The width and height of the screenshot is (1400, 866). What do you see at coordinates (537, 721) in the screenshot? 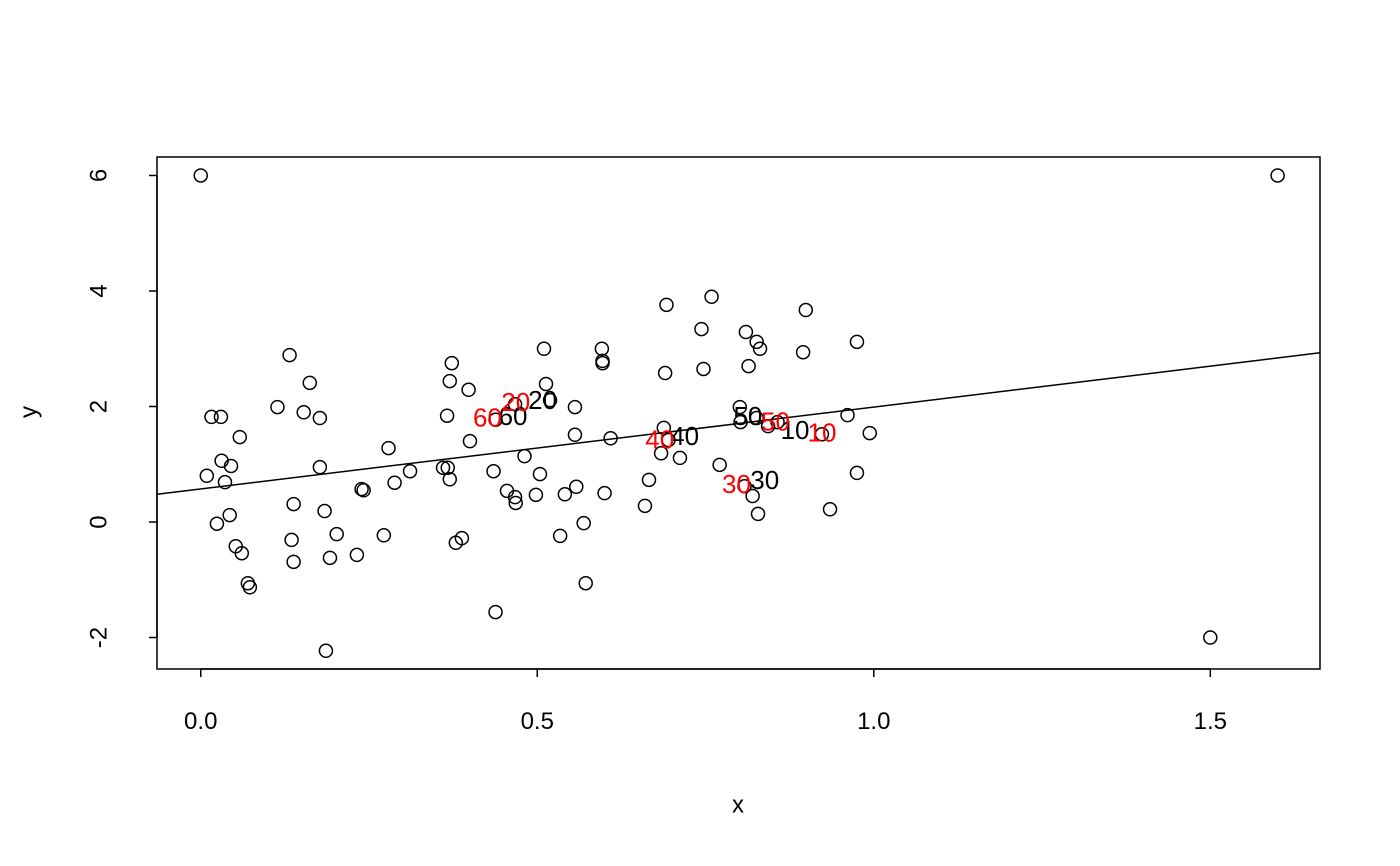
I see `x-tick-label: 0.5` at bounding box center [537, 721].